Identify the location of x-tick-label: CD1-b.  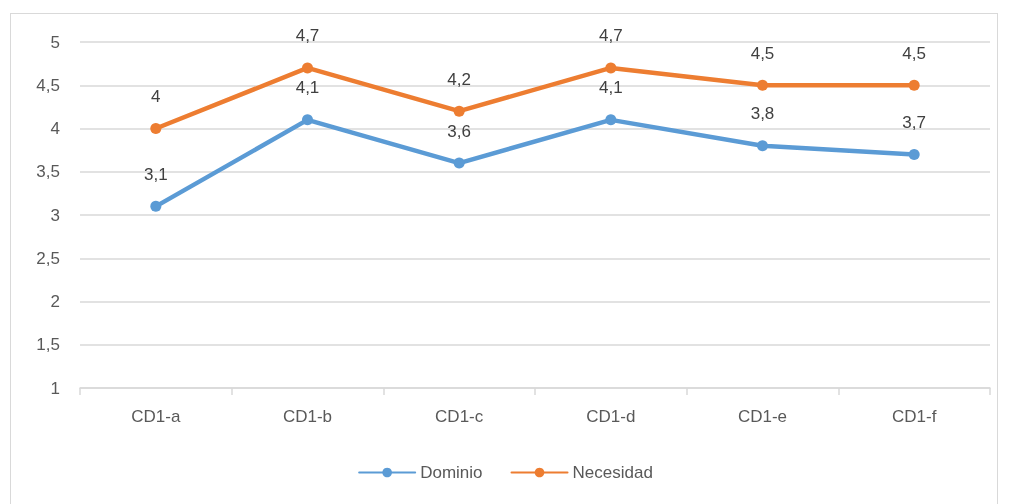
(307, 416).